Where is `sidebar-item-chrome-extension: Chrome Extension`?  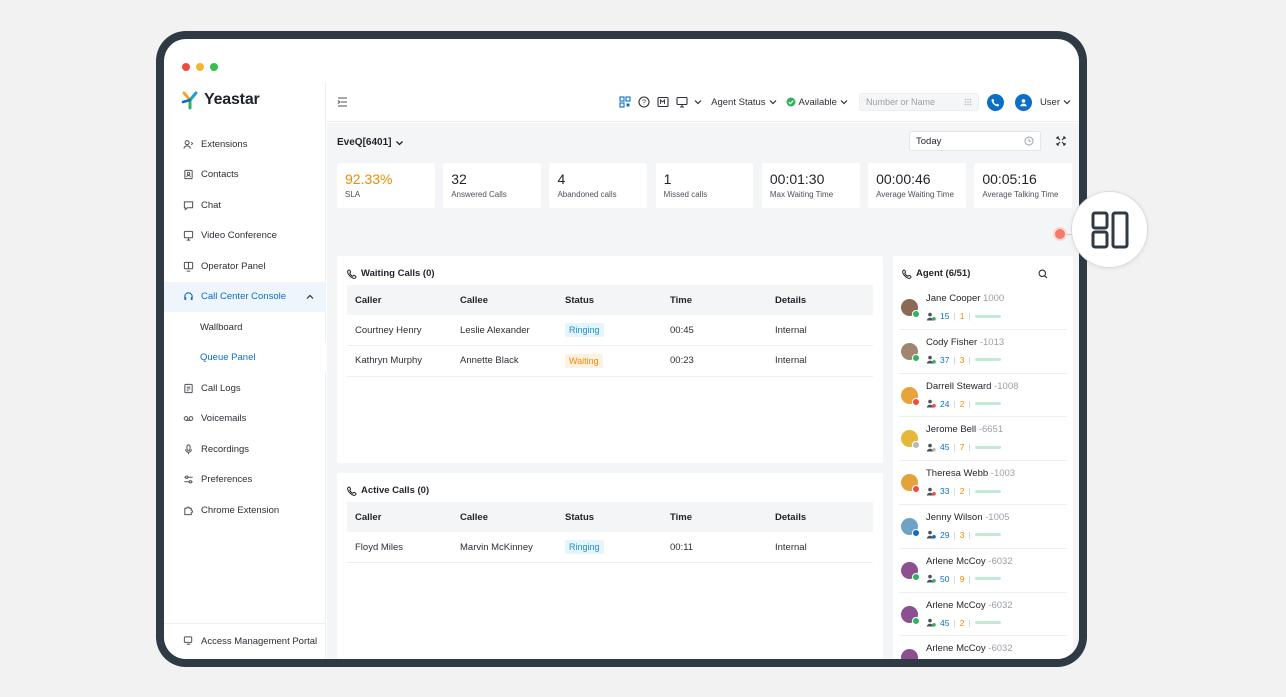 sidebar-item-chrome-extension: Chrome Extension is located at coordinates (245, 510).